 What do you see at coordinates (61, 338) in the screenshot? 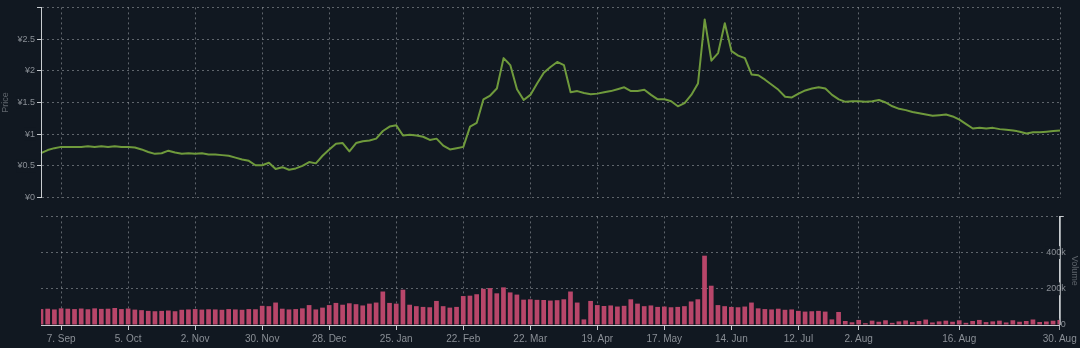
I see `x-tick-label: 7. Sep` at bounding box center [61, 338].